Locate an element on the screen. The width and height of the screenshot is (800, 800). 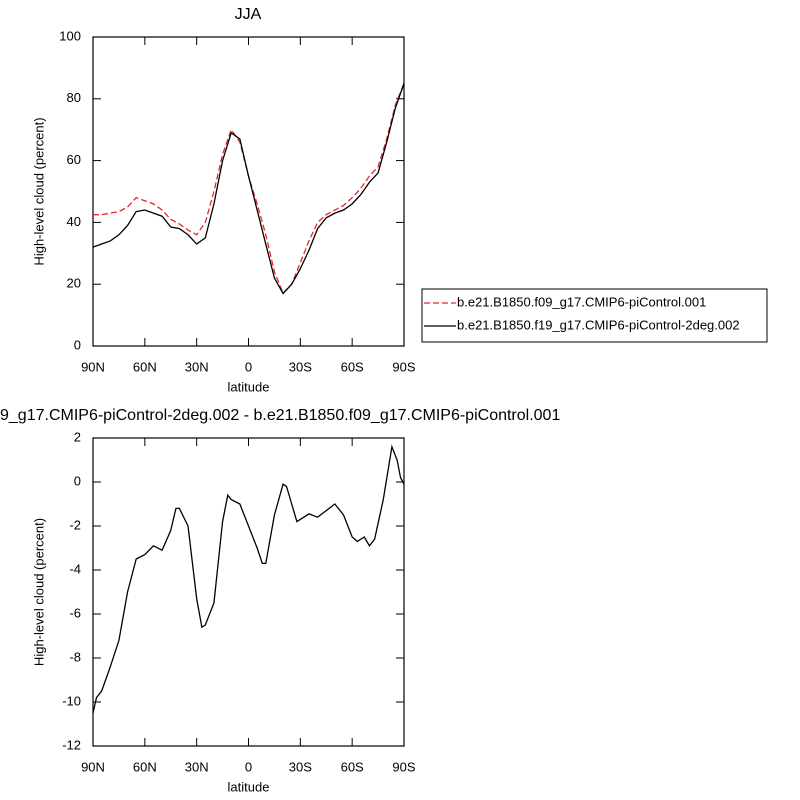
y-tick-label: 60 is located at coordinates (74, 159).